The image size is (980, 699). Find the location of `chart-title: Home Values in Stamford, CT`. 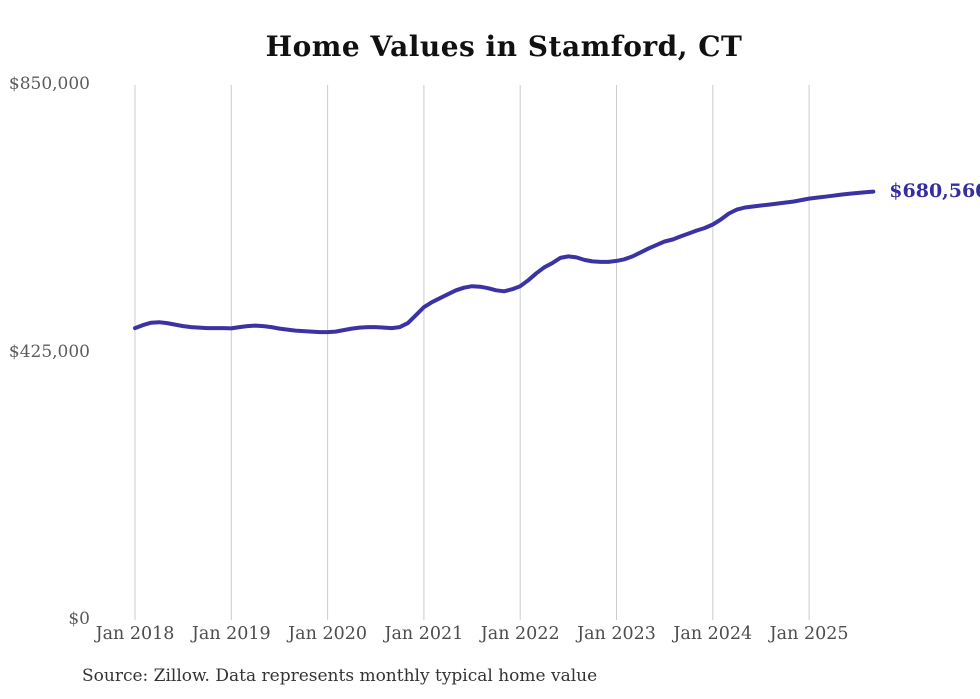

chart-title: Home Values in Stamford, CT is located at coordinates (504, 46).